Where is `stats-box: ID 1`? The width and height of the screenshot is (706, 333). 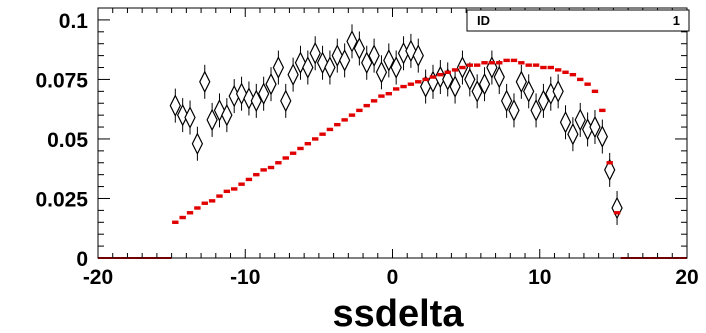
stats-box: ID 1 is located at coordinates (578, 20).